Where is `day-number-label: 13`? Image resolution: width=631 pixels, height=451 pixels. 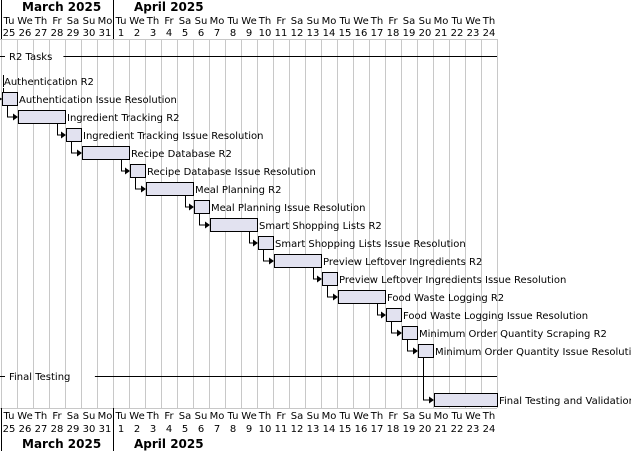
day-number-label: 13 is located at coordinates (313, 429).